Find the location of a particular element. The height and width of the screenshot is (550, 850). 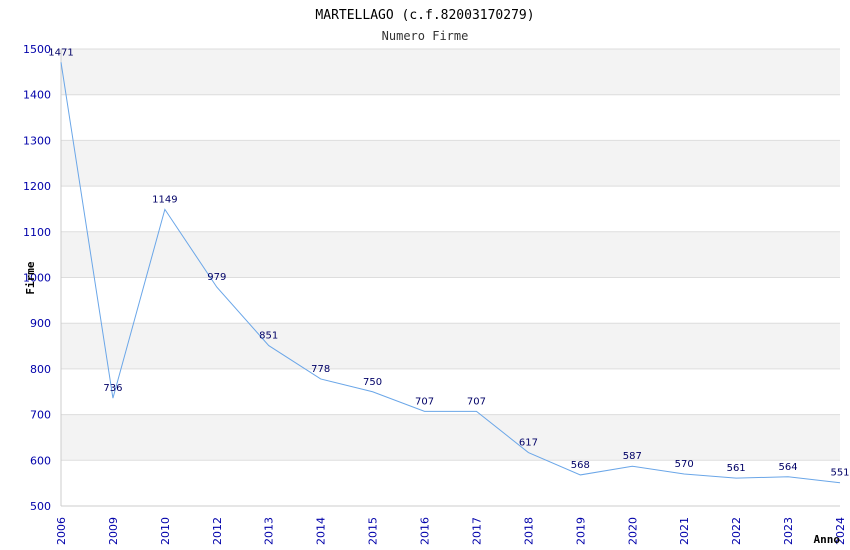

y-tick-label: 900 is located at coordinates (40, 323).